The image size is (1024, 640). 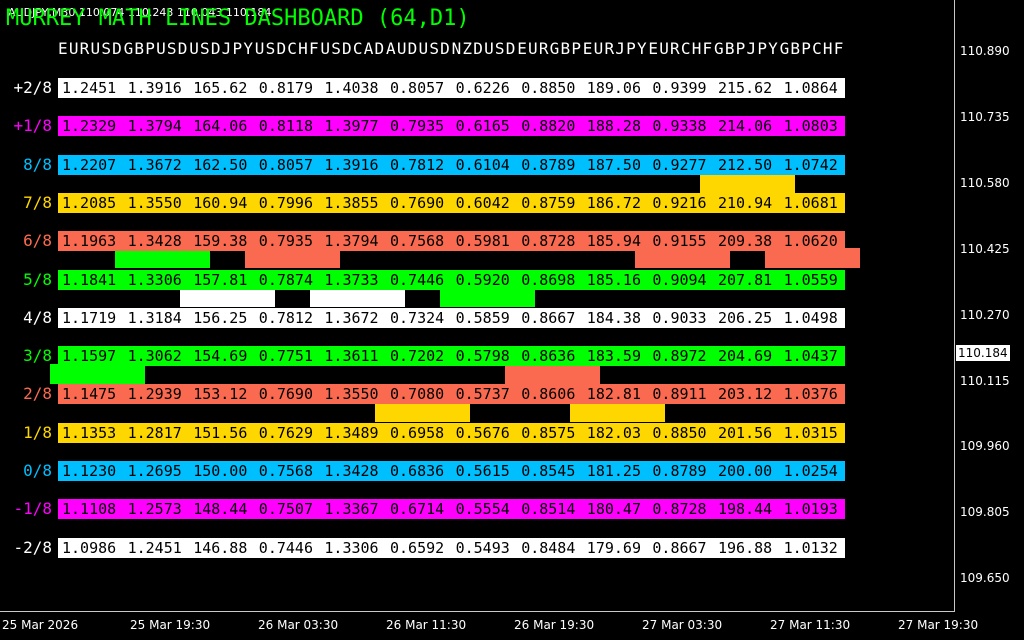 What do you see at coordinates (154, 356) in the screenshot?
I see `level-value: 1.3062` at bounding box center [154, 356].